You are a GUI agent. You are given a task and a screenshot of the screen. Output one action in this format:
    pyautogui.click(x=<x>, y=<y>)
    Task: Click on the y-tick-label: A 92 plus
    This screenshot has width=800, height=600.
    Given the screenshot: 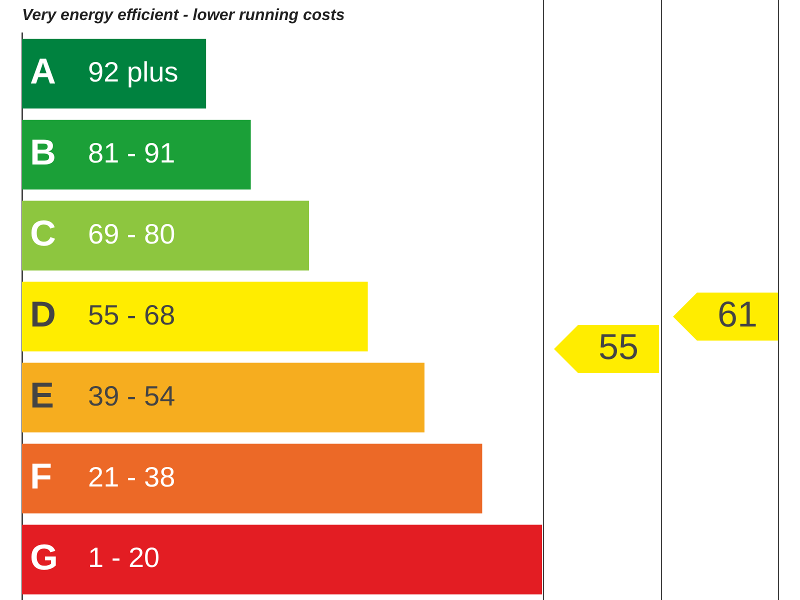 What is the action you would take?
    pyautogui.click(x=104, y=71)
    